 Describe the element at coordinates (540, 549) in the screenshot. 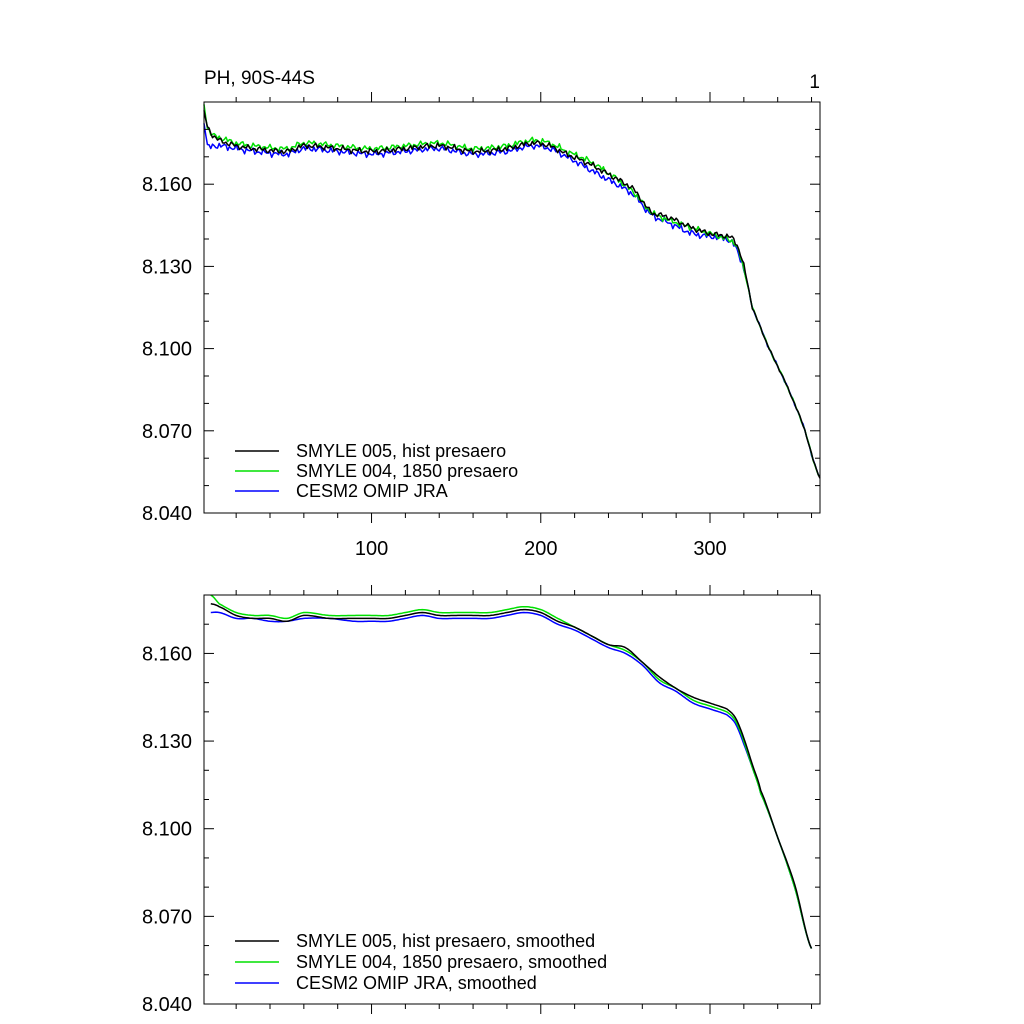

I see `x-tick-label: 200` at that location.